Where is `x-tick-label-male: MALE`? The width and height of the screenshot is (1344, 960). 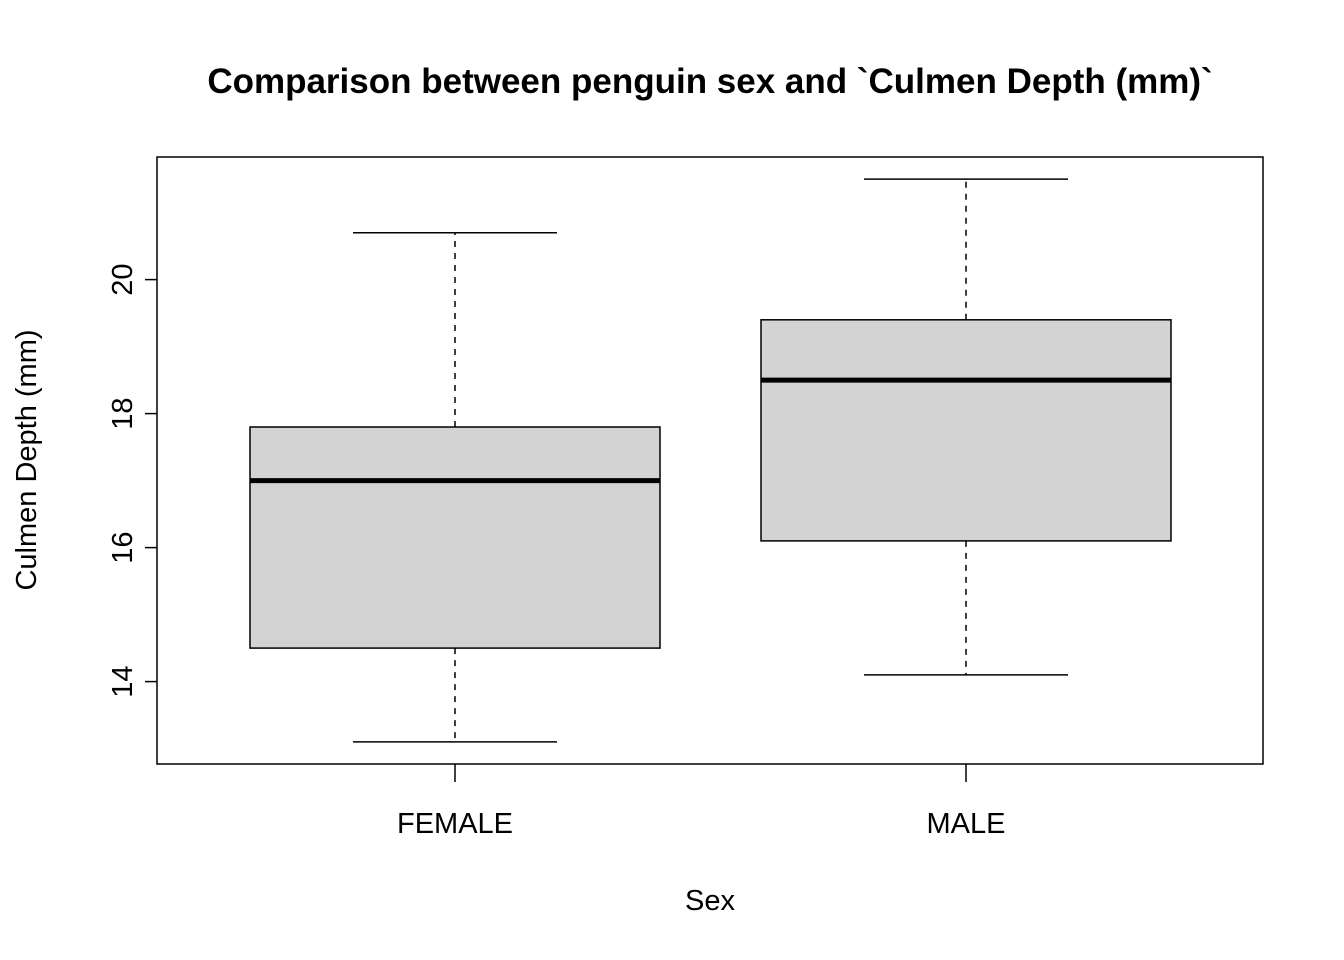
x-tick-label-male: MALE is located at coordinates (966, 824).